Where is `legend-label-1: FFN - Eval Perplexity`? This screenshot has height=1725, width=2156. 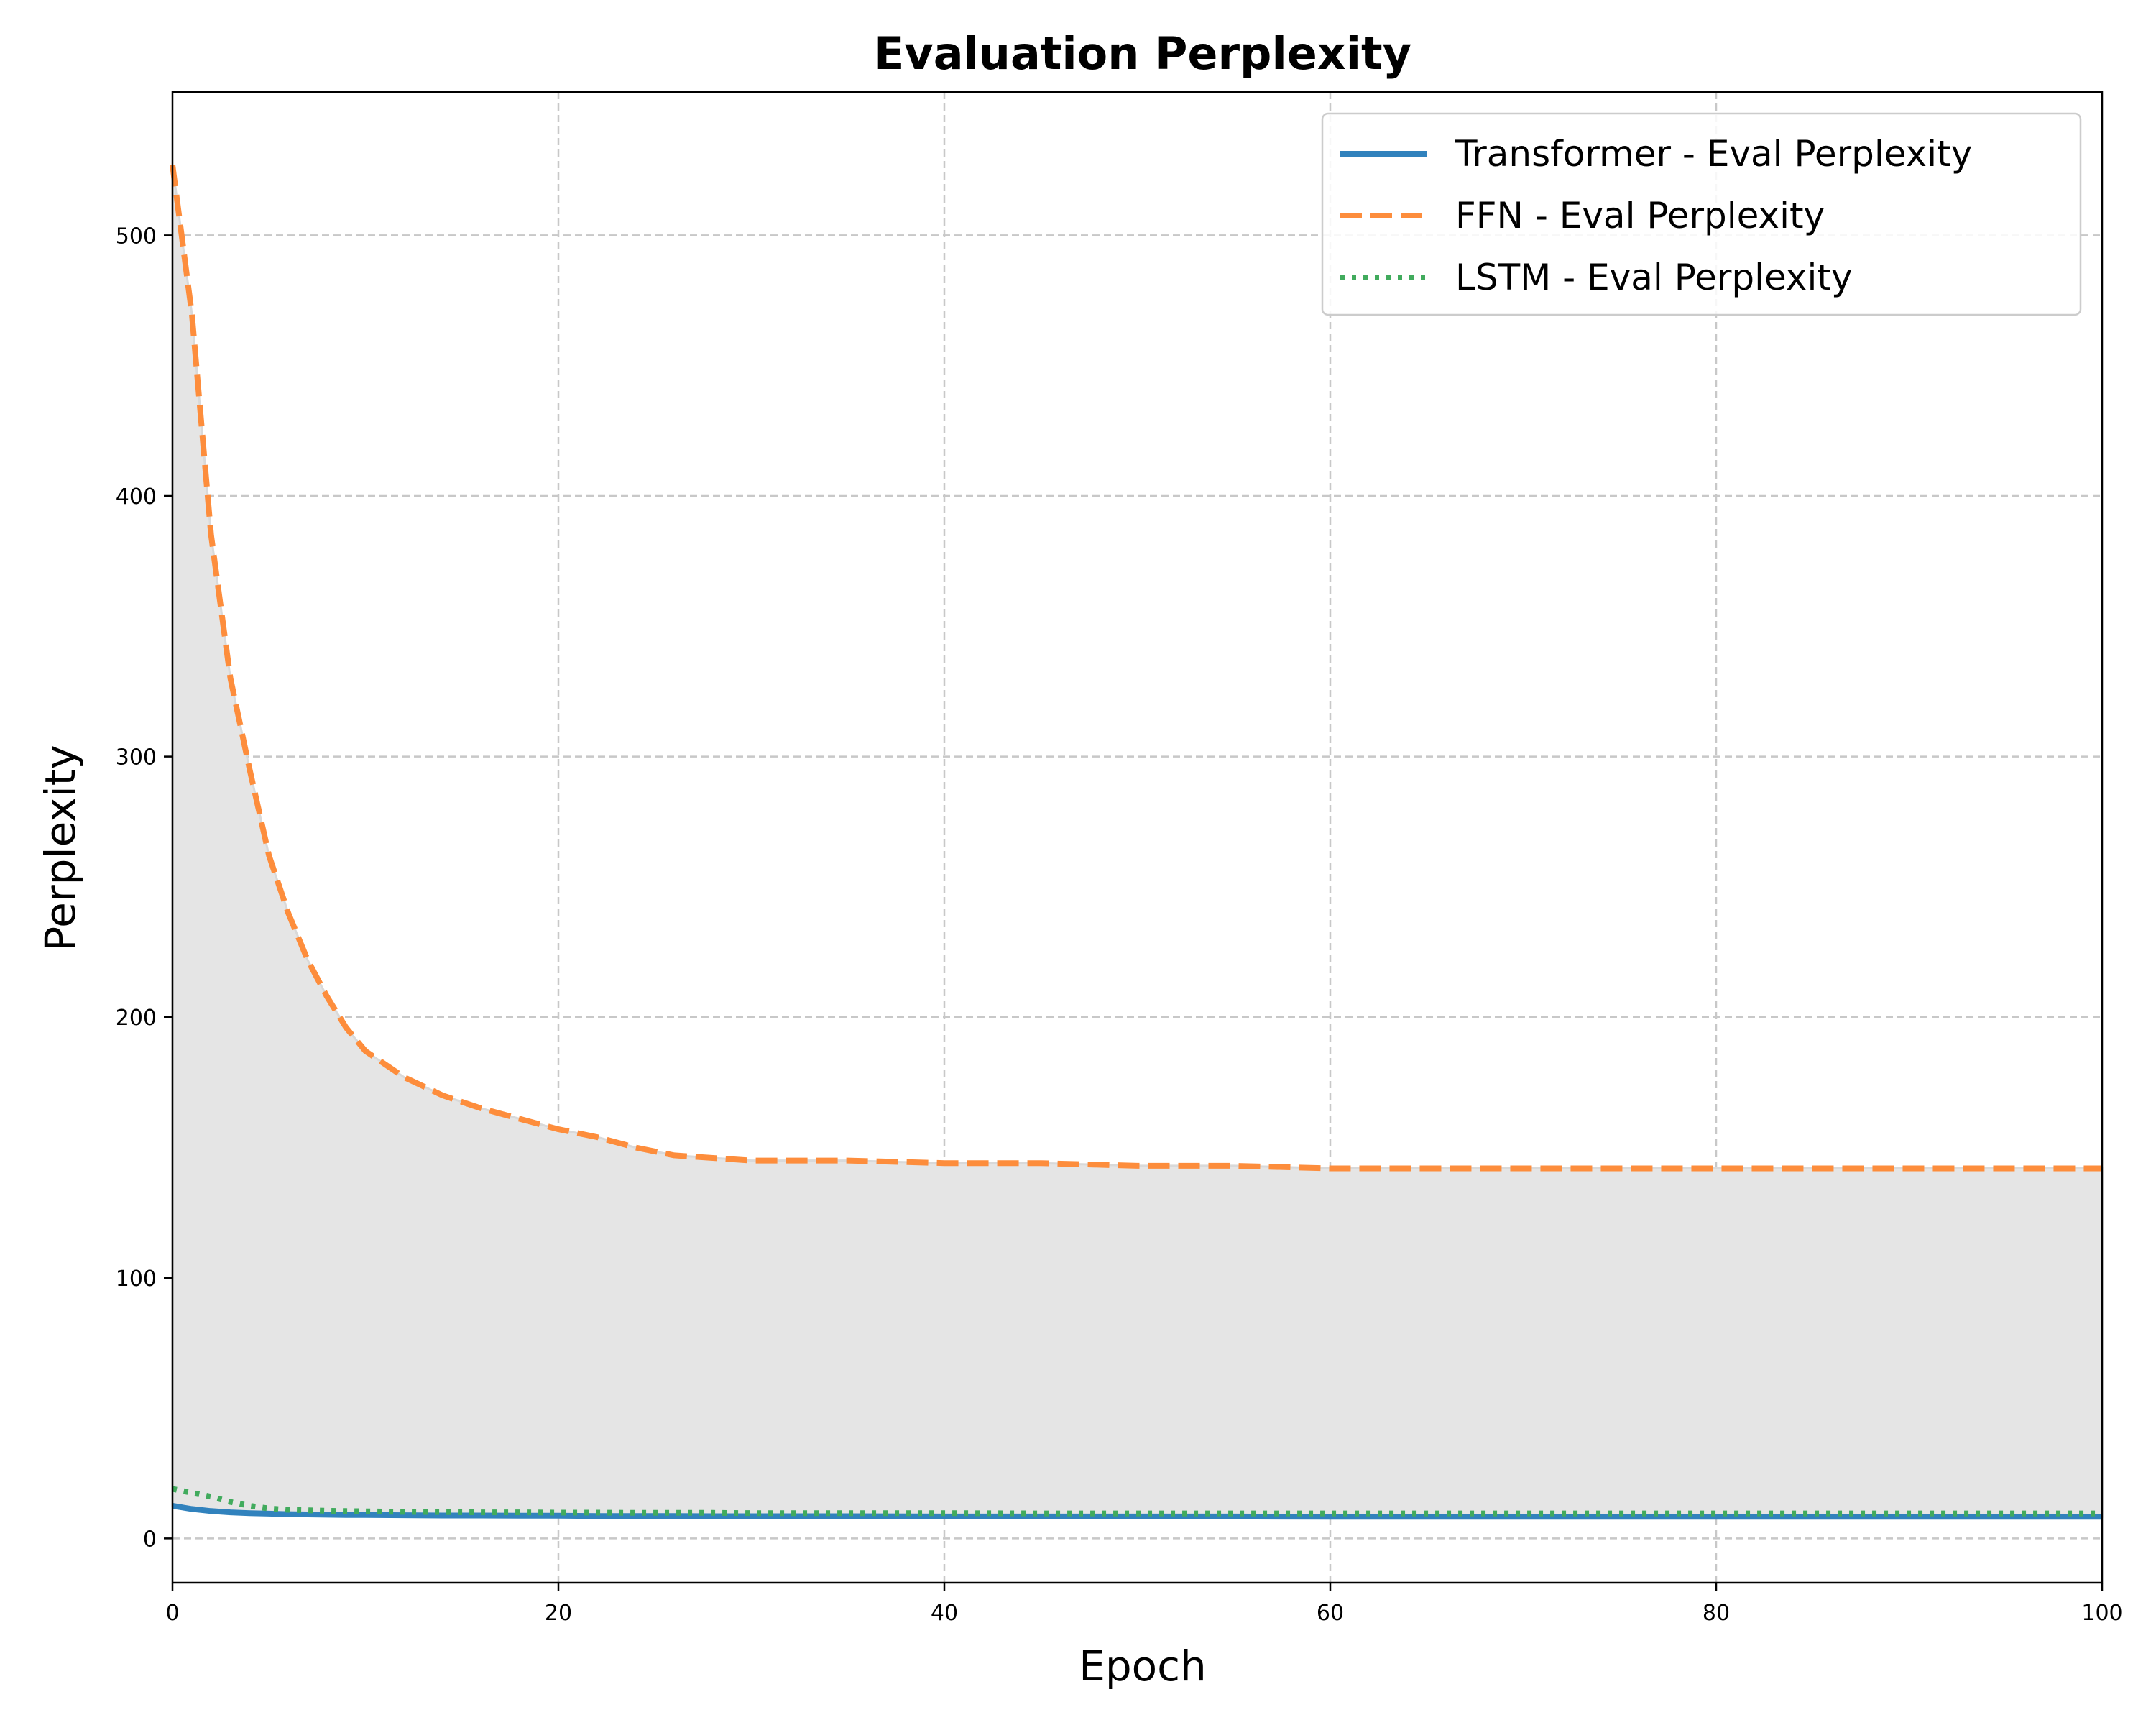 legend-label-1: FFN - Eval Perplexity is located at coordinates (1640, 215).